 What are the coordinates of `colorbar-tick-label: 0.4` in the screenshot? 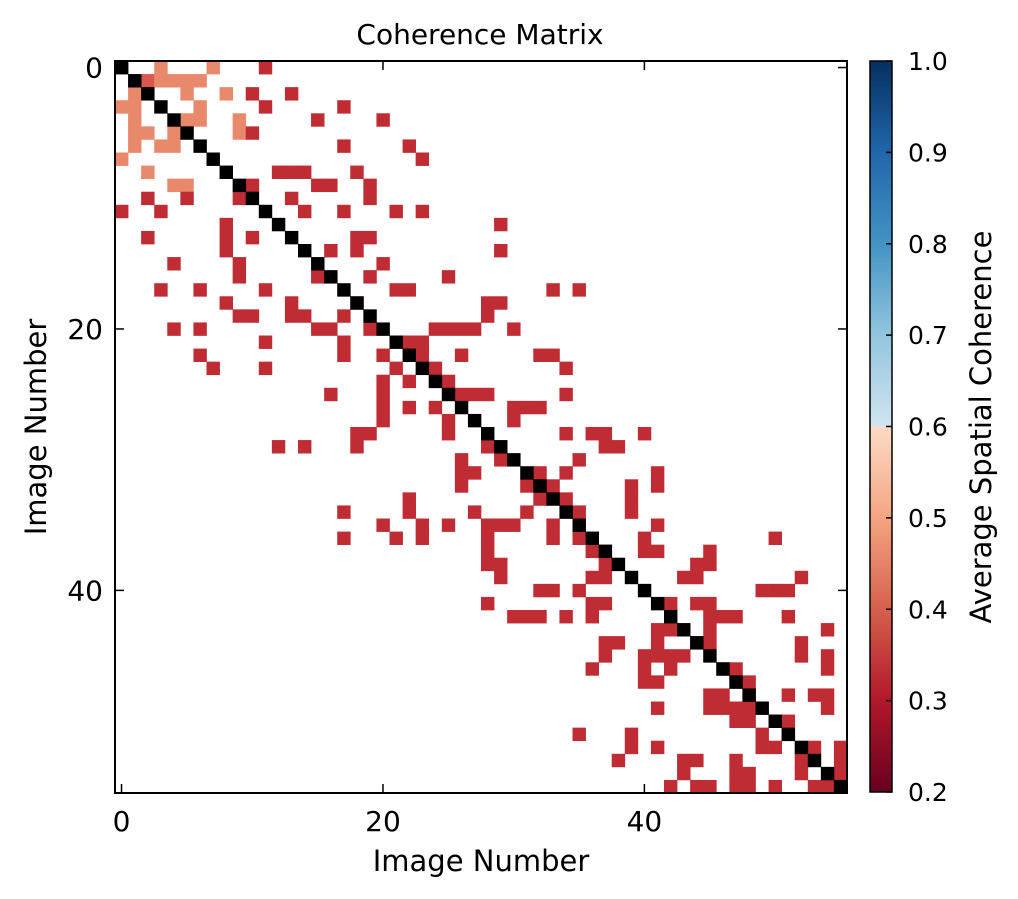 It's located at (928, 609).